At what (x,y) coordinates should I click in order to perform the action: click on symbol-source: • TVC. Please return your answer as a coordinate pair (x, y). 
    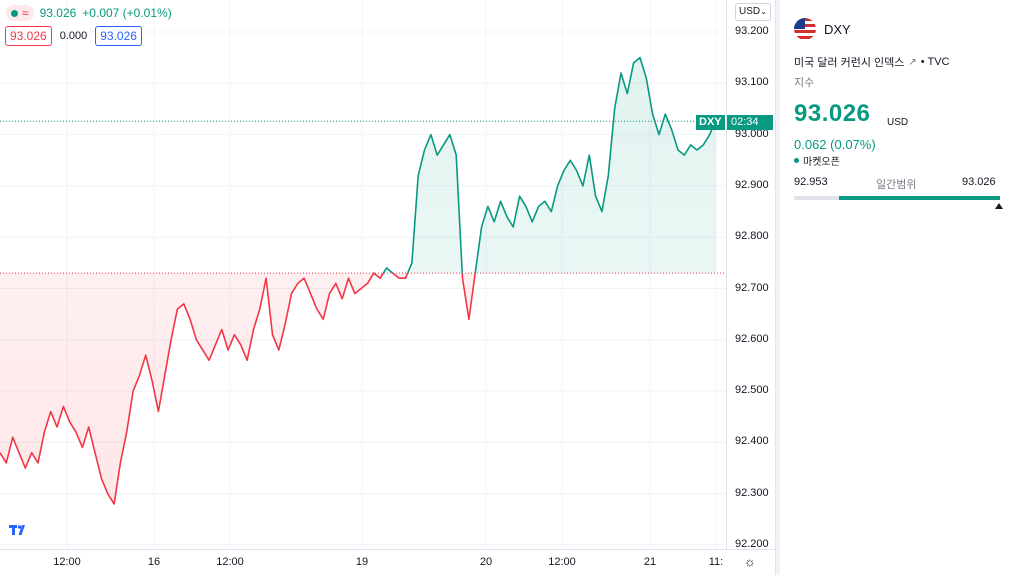
    Looking at the image, I should click on (935, 62).